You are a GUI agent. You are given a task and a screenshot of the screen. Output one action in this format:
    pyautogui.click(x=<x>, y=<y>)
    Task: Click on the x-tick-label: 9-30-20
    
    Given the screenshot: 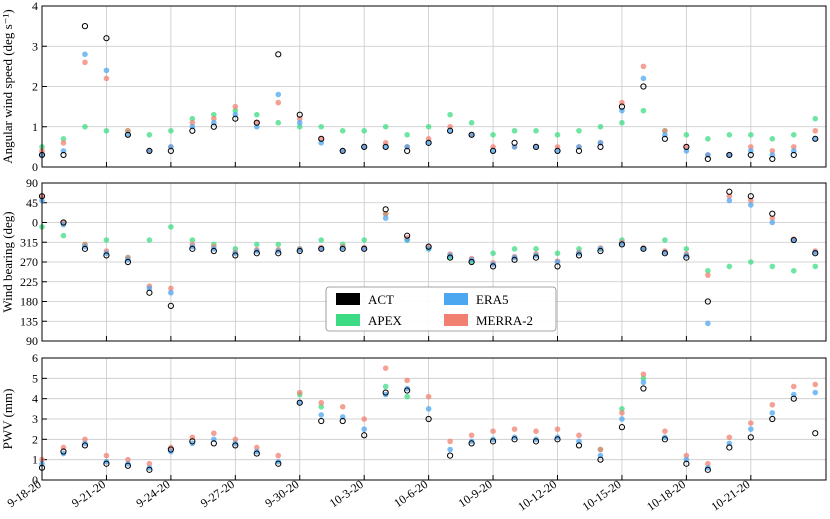 What is the action you would take?
    pyautogui.click(x=281, y=493)
    